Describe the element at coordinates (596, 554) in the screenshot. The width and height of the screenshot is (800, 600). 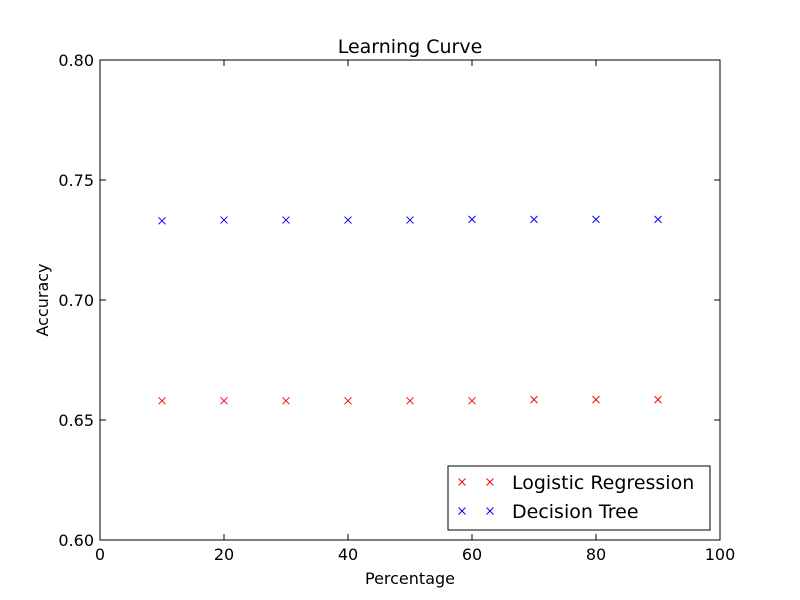
I see `x-tick-label: 80` at that location.